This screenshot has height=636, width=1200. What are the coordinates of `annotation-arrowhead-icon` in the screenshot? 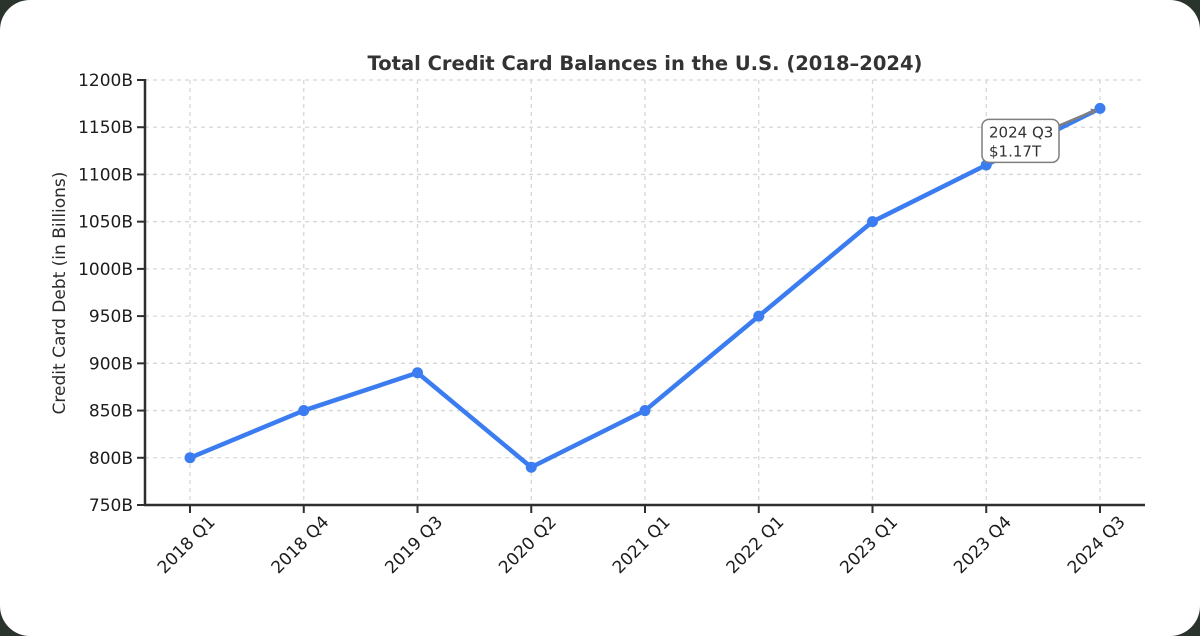 It's located at (1093, 112).